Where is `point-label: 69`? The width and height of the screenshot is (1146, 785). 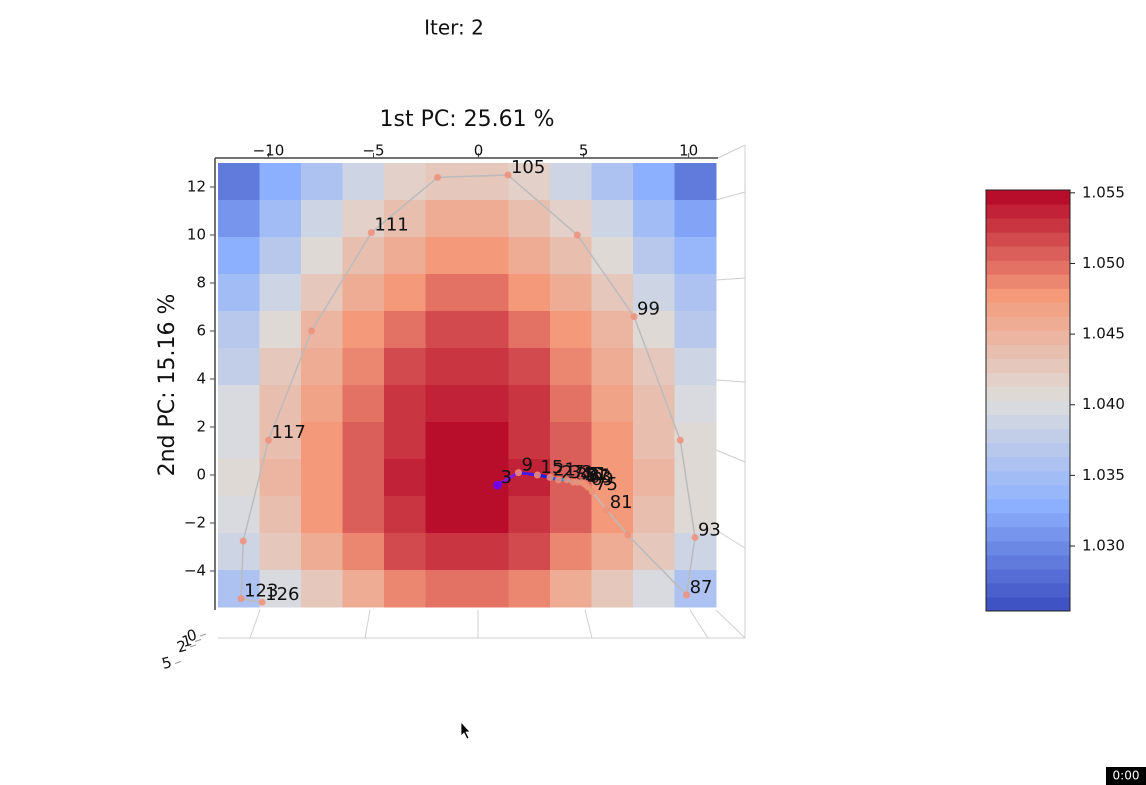
point-label: 69 is located at coordinates (602, 479).